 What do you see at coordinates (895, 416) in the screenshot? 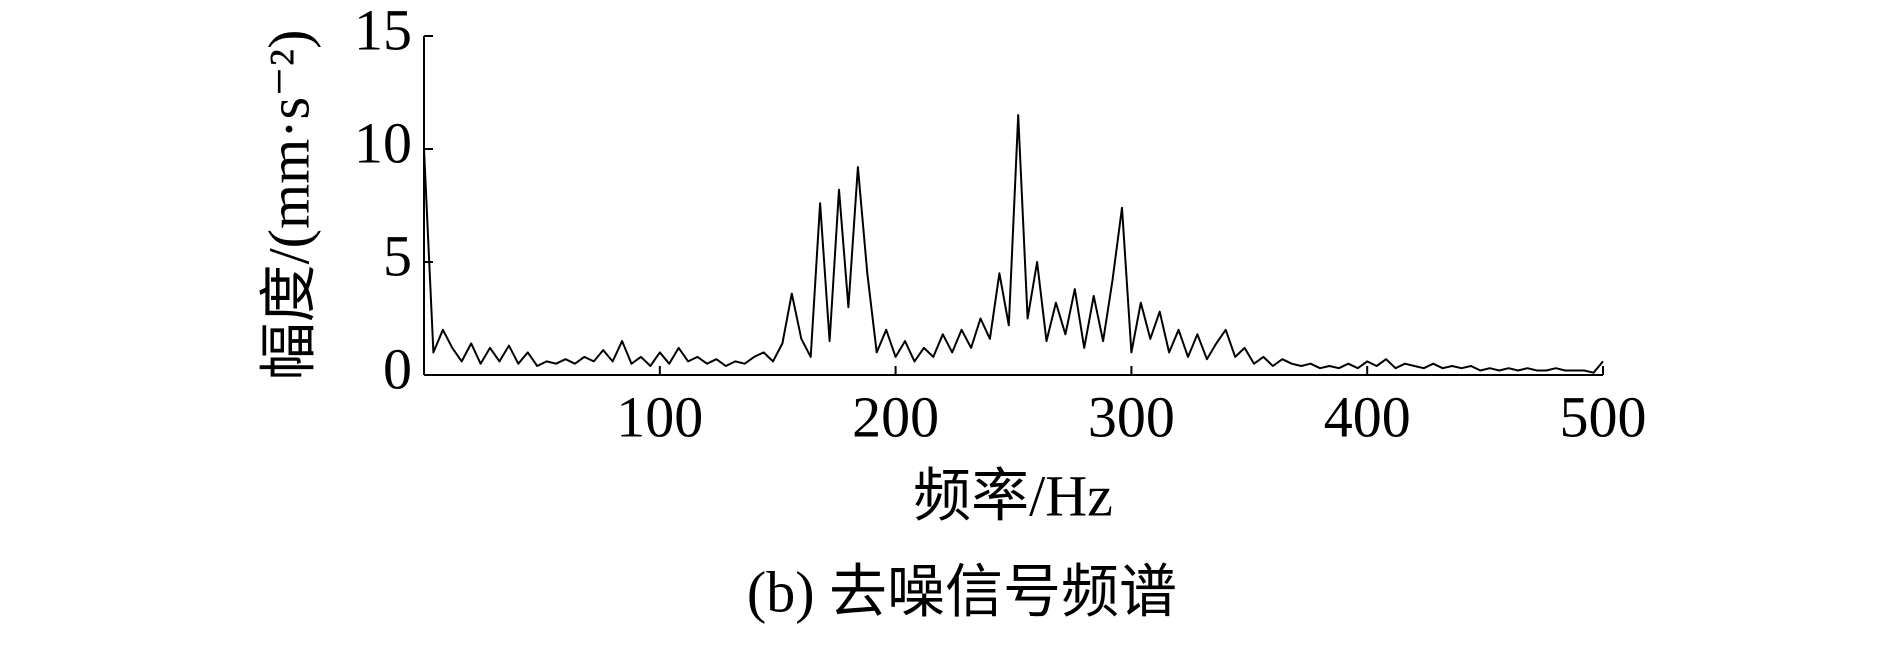
I see `x-tick-label: 200` at bounding box center [895, 416].